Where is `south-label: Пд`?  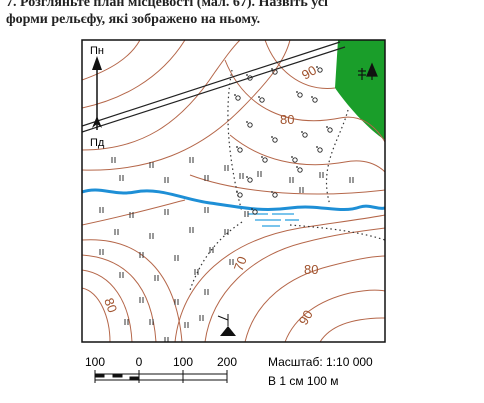
south-label: Пд is located at coordinates (97, 143).